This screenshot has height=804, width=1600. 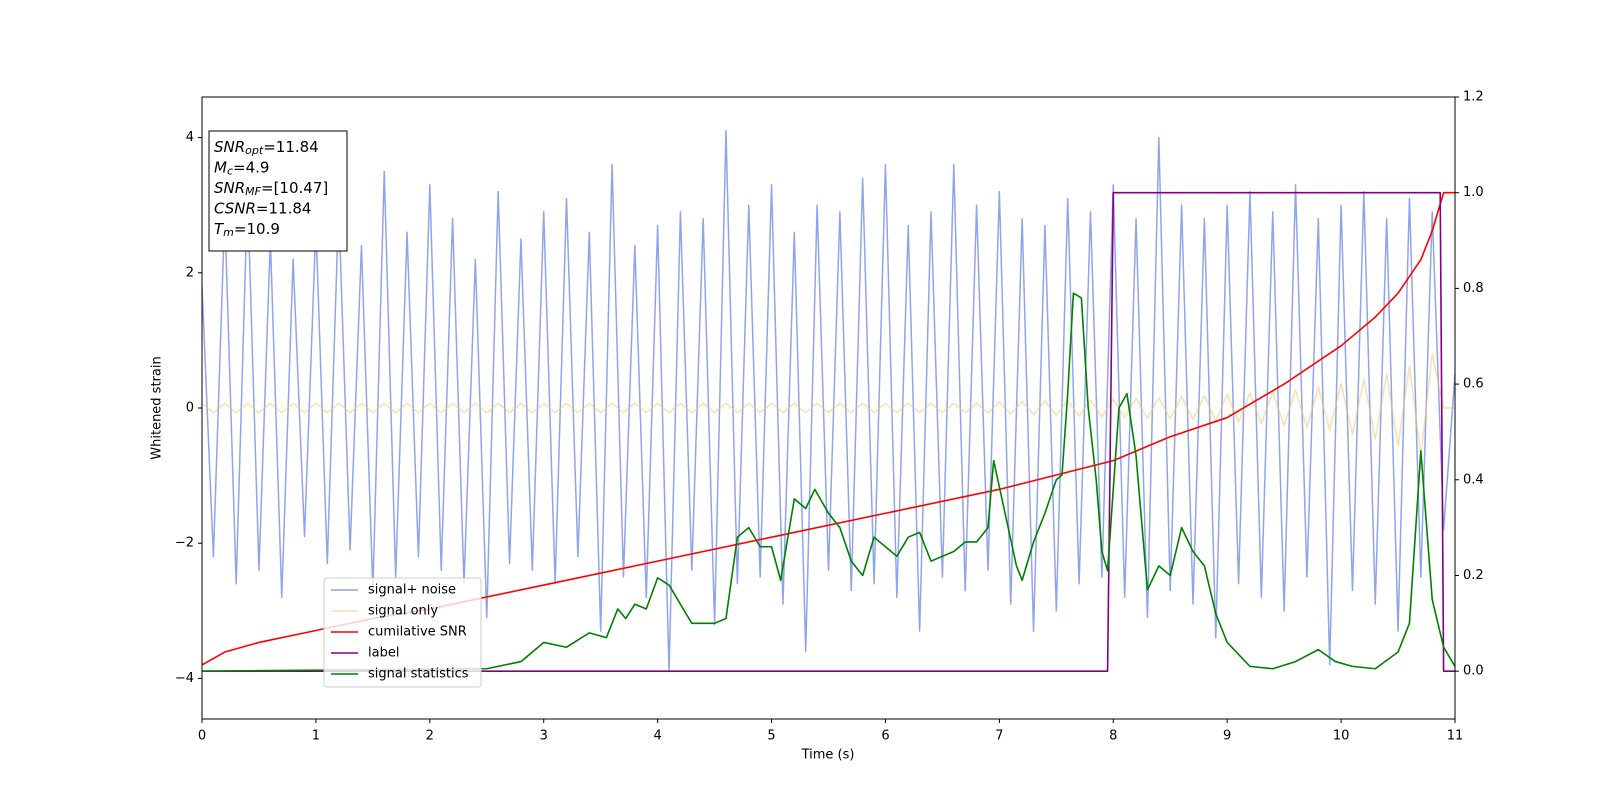 I want to click on annotation-frame, so click(x=278, y=191).